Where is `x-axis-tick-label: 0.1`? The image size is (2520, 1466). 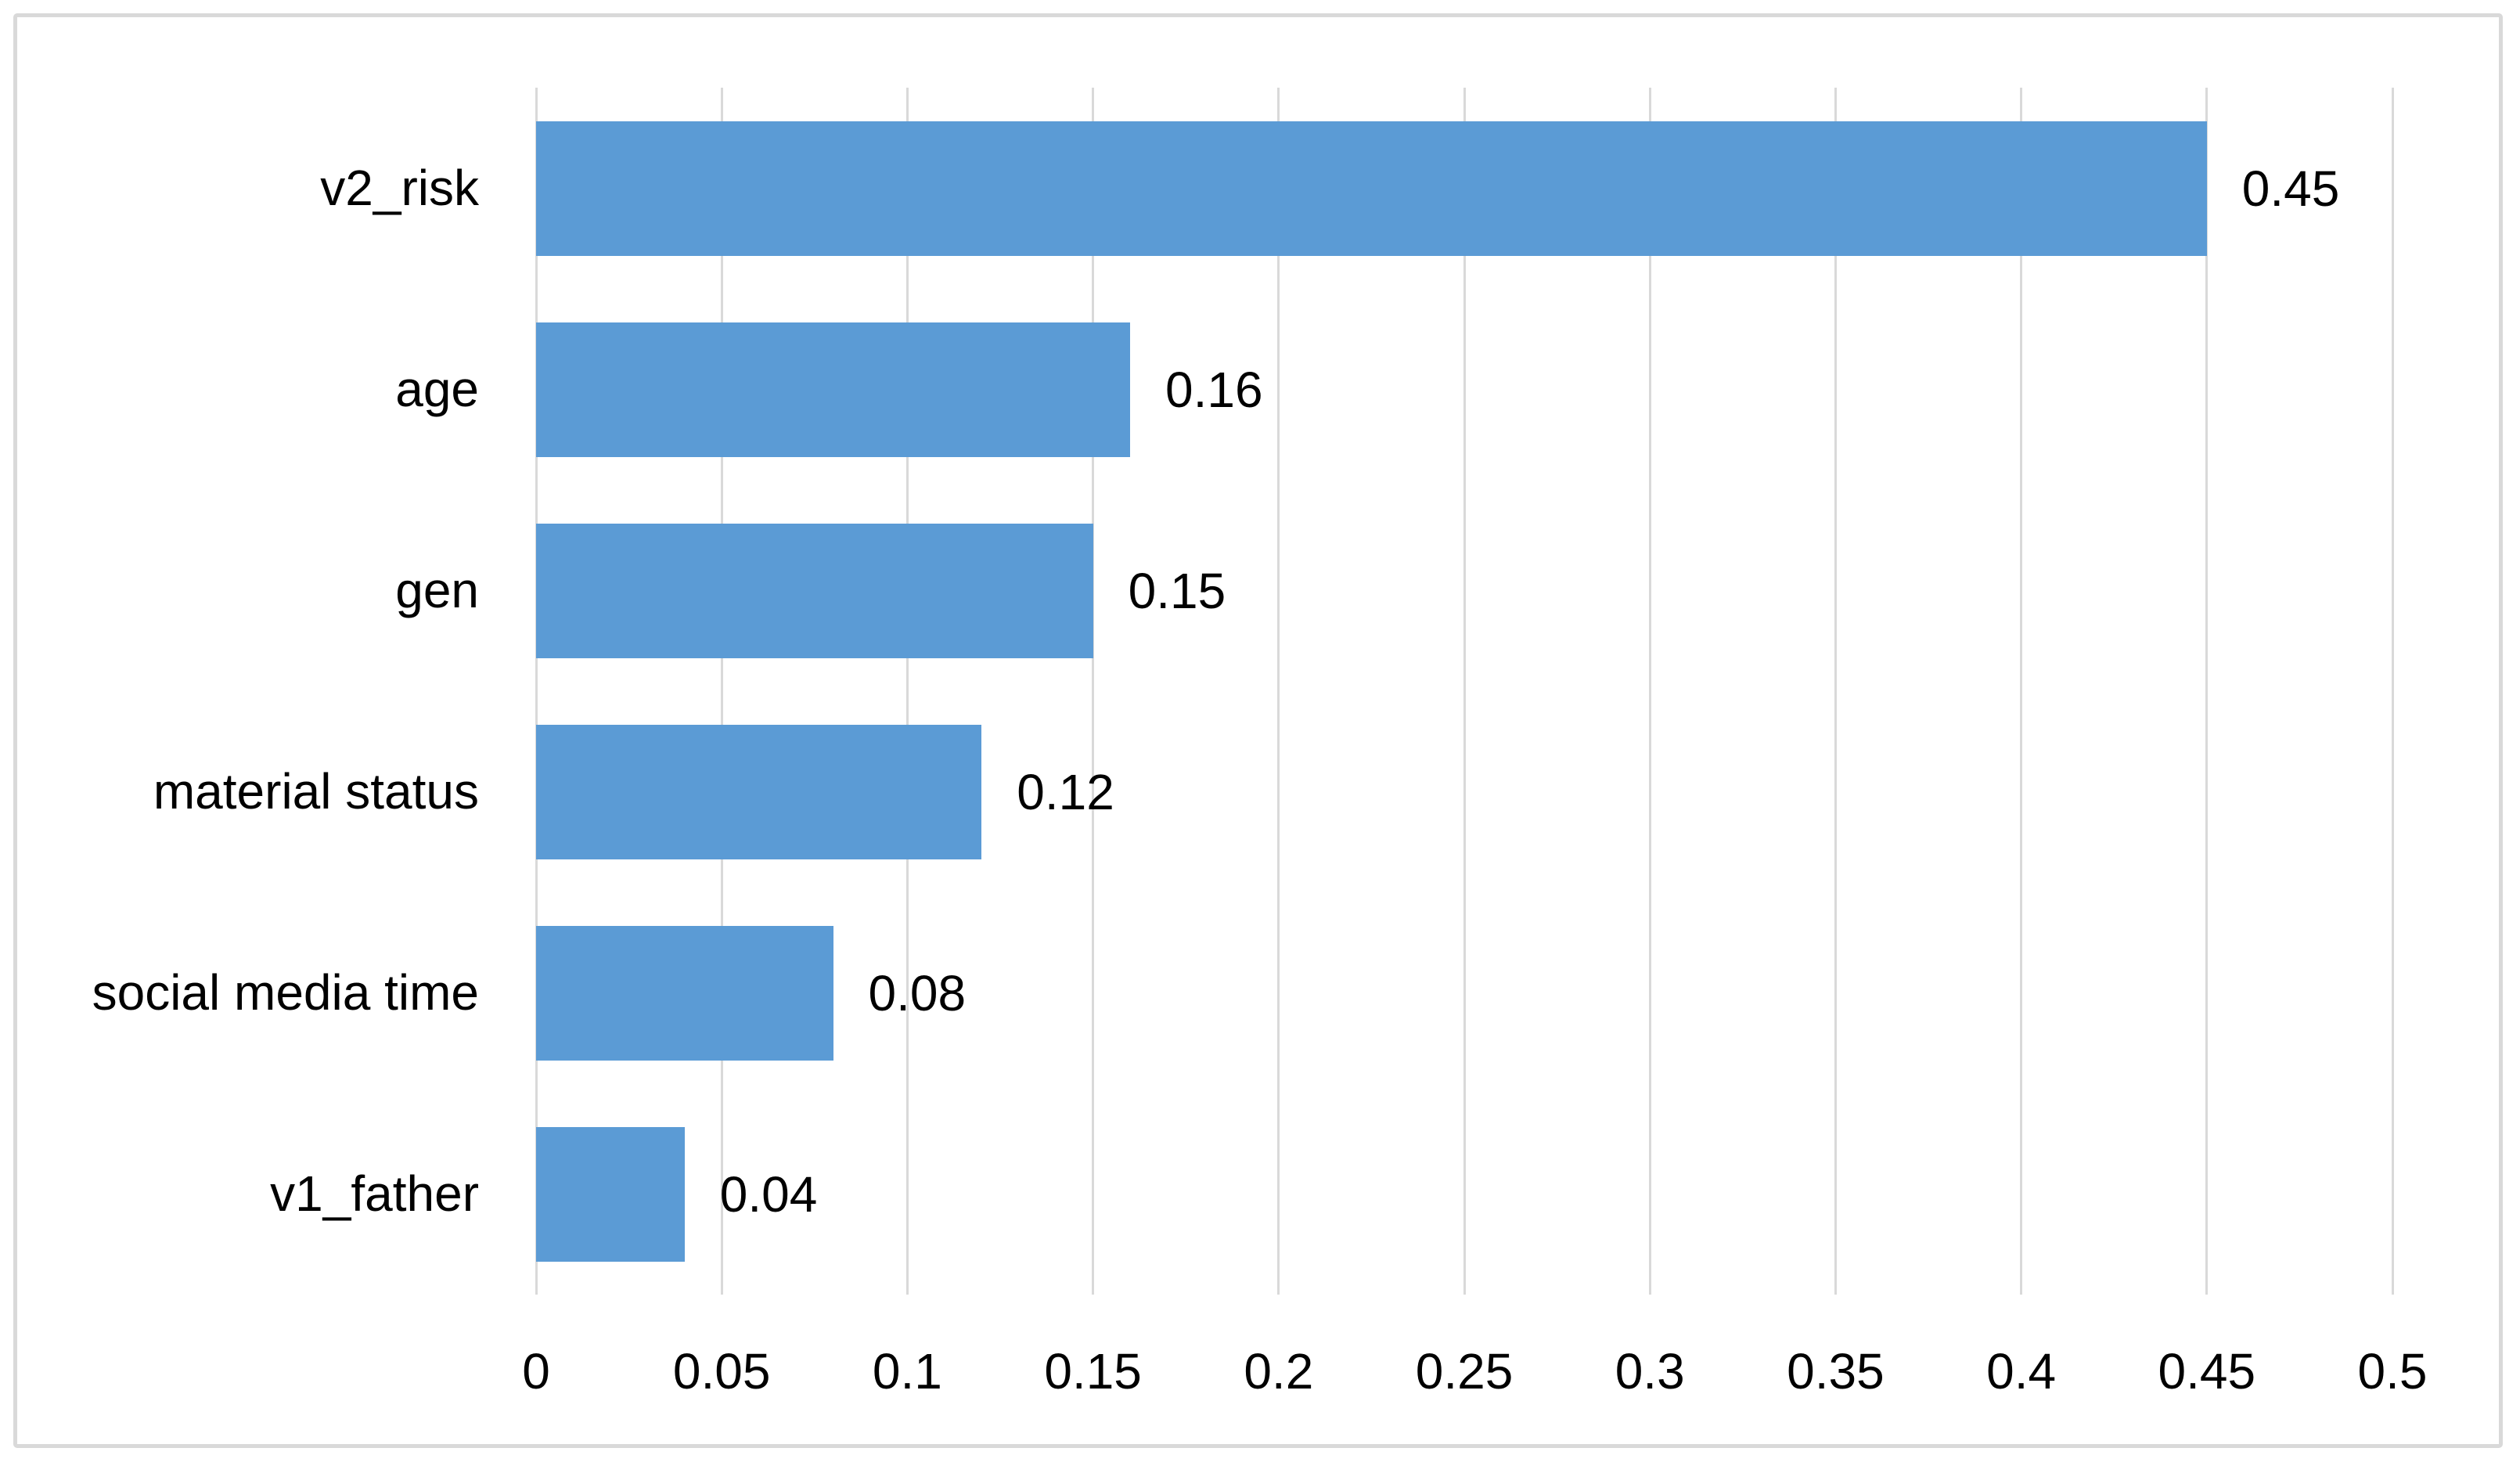
x-axis-tick-label: 0.1 is located at coordinates (907, 1371).